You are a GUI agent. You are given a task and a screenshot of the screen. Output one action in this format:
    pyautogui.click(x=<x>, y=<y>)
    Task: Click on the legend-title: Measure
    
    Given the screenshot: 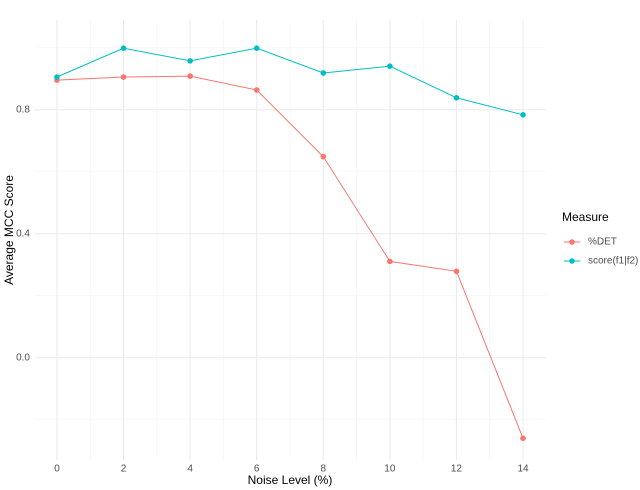 What is the action you would take?
    pyautogui.click(x=585, y=217)
    